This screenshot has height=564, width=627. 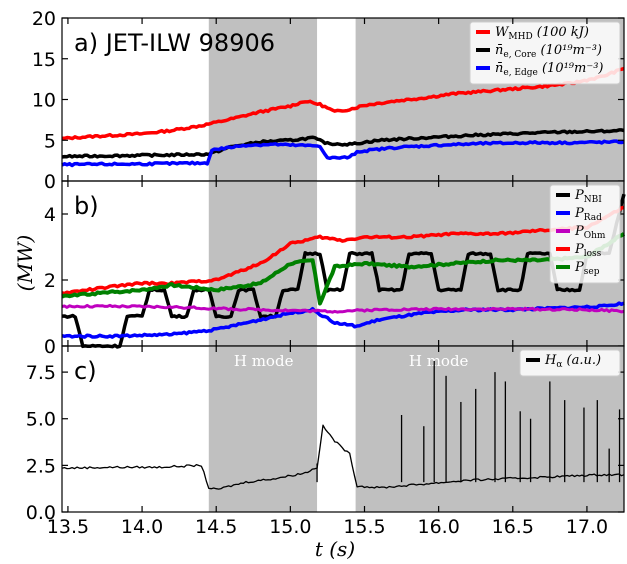 I want to click on x-tick-label: 16.5, so click(x=513, y=527).